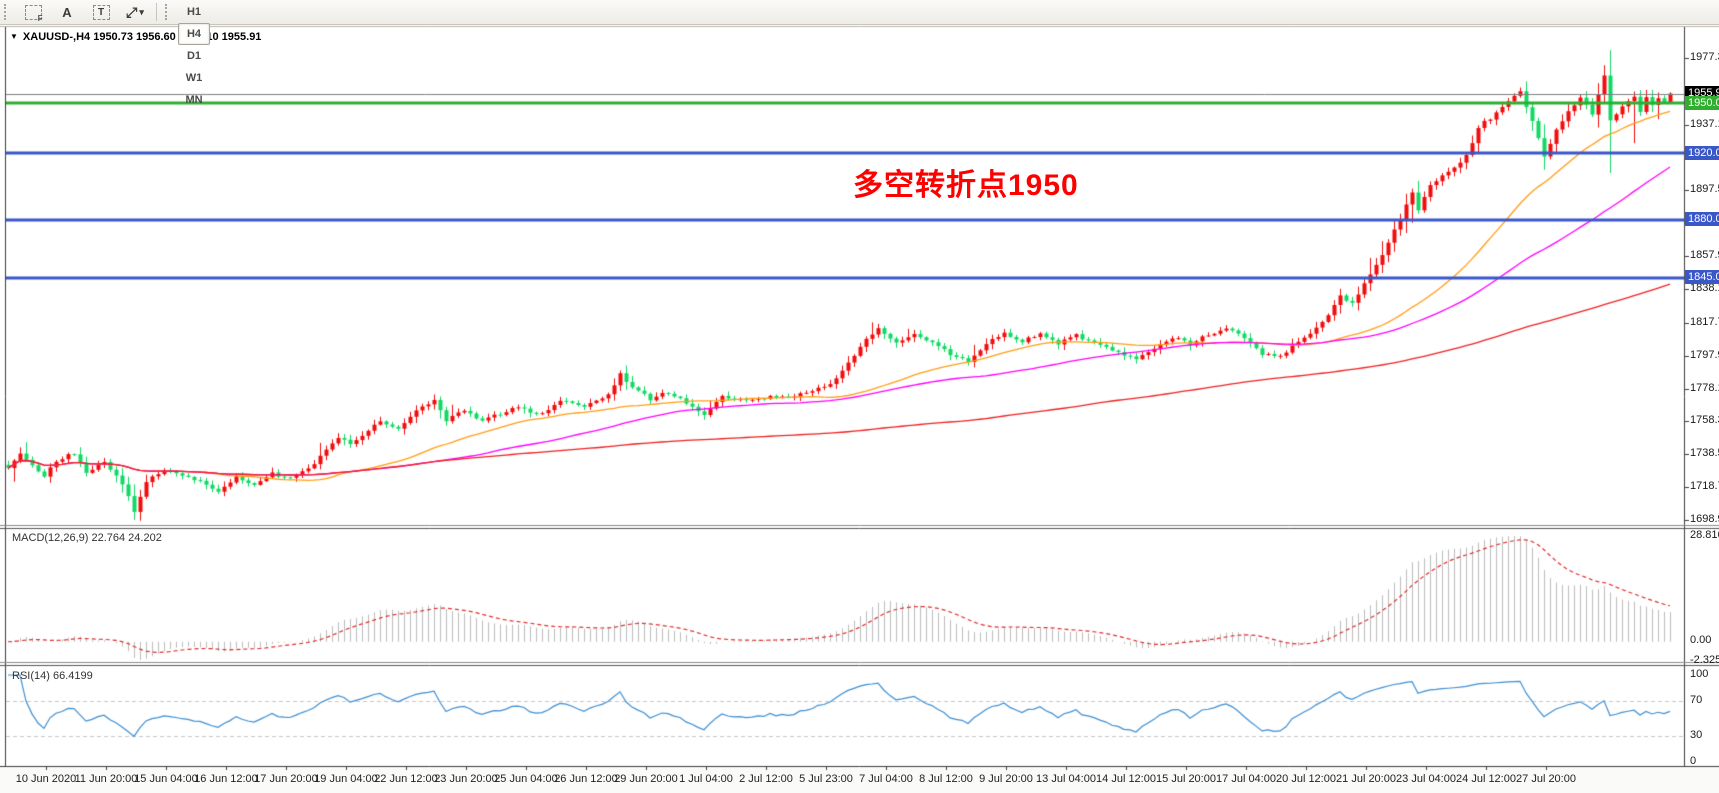  What do you see at coordinates (1696, 700) in the screenshot?
I see `rsi-axis-label: 70` at bounding box center [1696, 700].